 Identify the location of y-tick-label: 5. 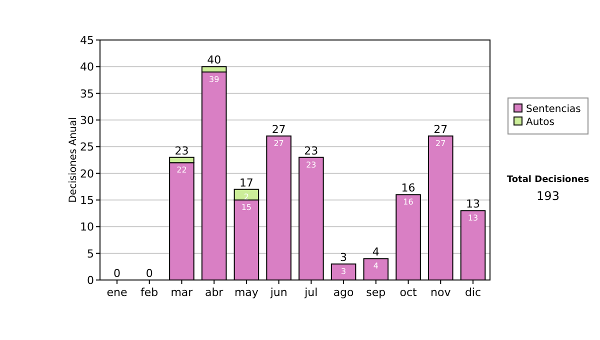
(90, 253).